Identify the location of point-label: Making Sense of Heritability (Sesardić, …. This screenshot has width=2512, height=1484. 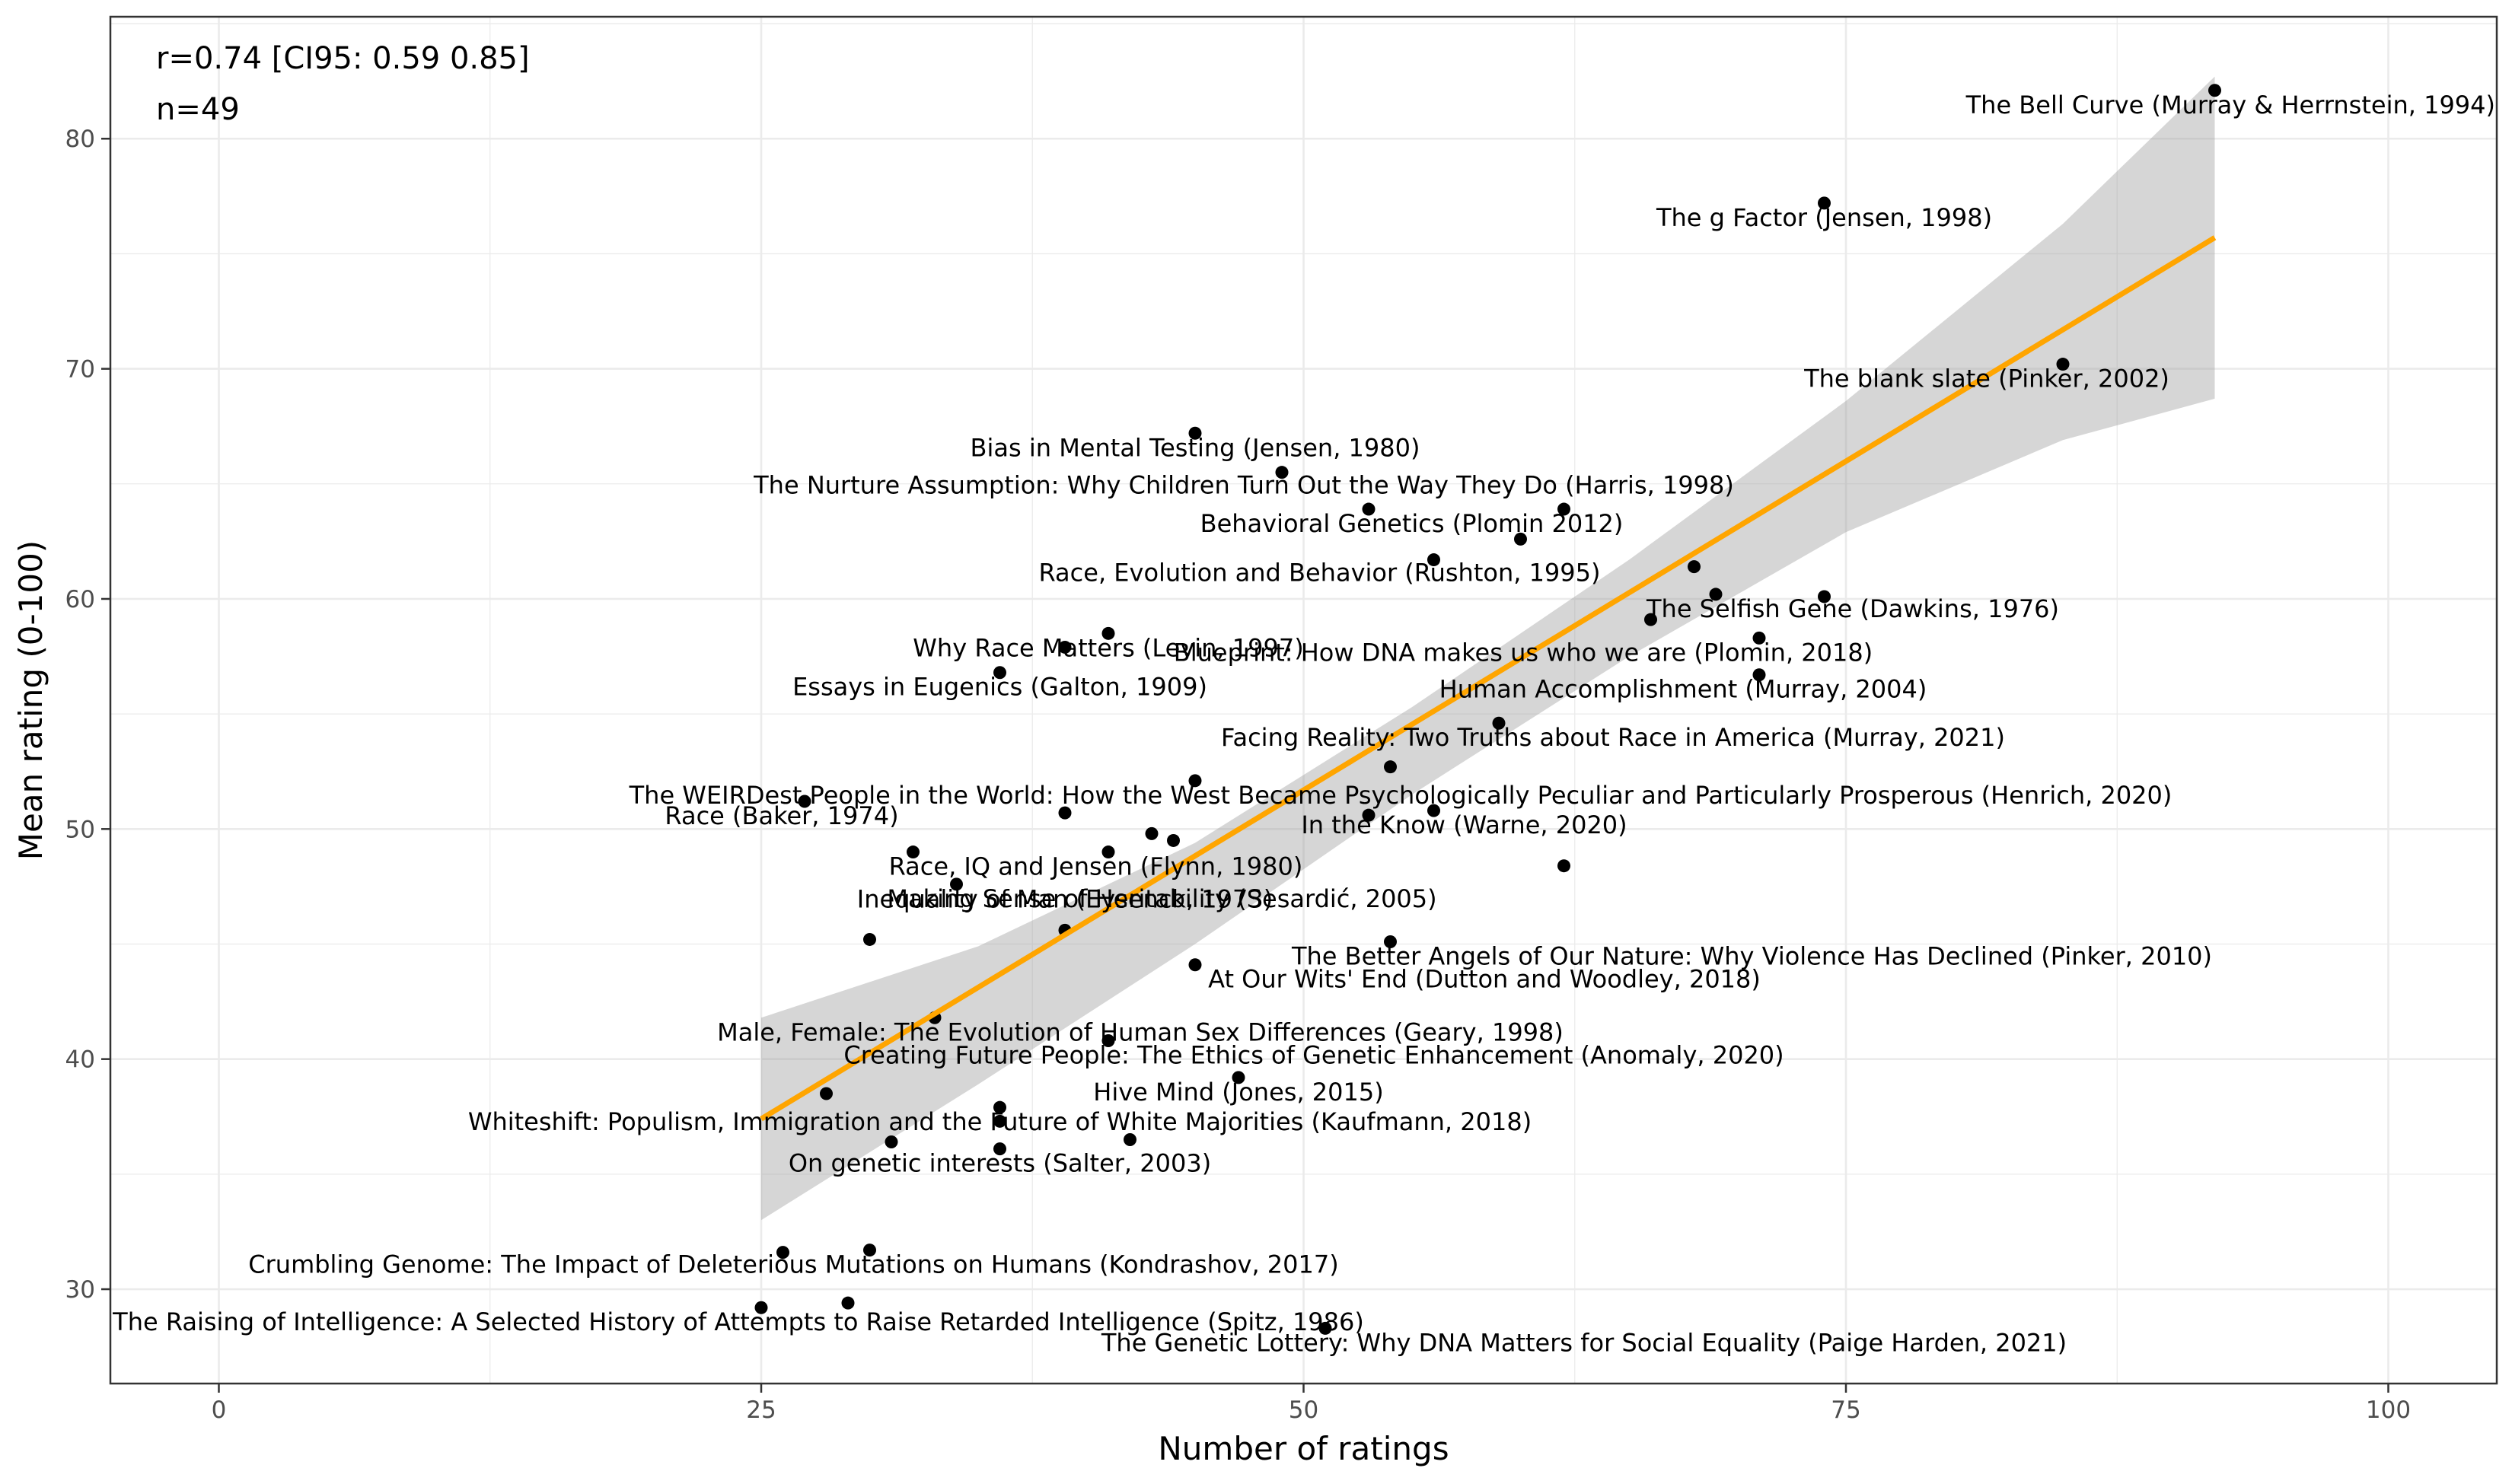
(1161, 899).